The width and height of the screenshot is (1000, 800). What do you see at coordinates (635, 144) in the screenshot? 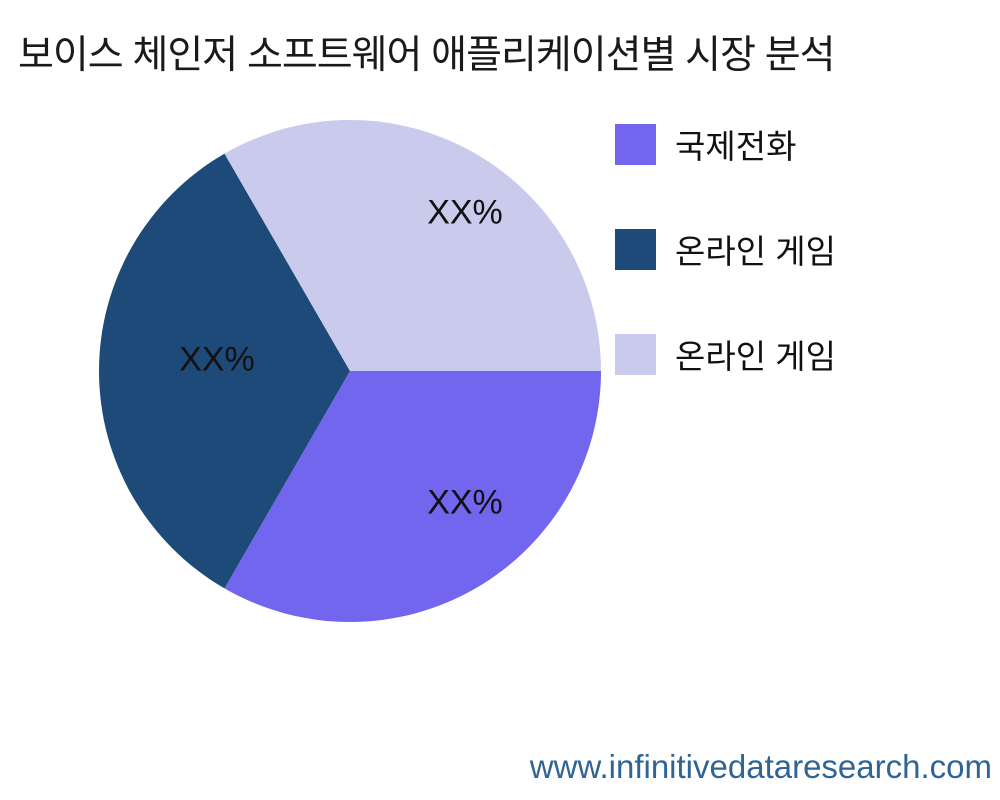
I see `legend-swatch-international-call` at bounding box center [635, 144].